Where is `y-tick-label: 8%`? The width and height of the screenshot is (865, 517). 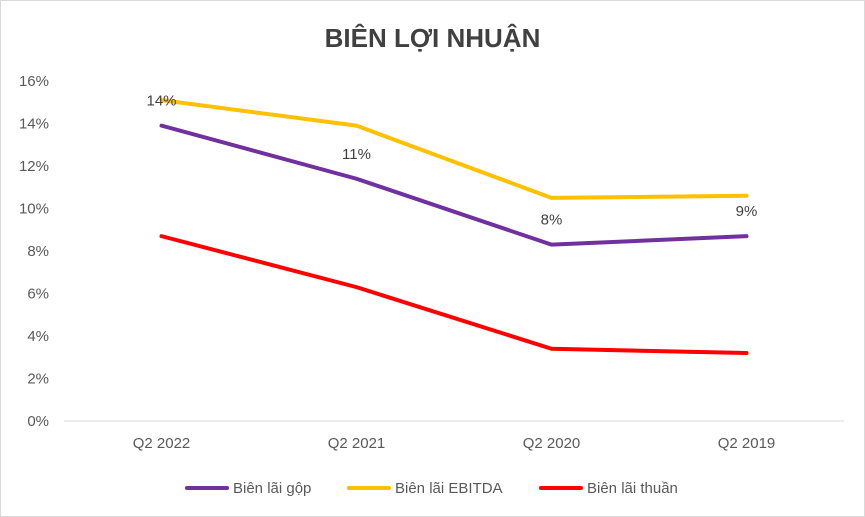 y-tick-label: 8% is located at coordinates (38, 251).